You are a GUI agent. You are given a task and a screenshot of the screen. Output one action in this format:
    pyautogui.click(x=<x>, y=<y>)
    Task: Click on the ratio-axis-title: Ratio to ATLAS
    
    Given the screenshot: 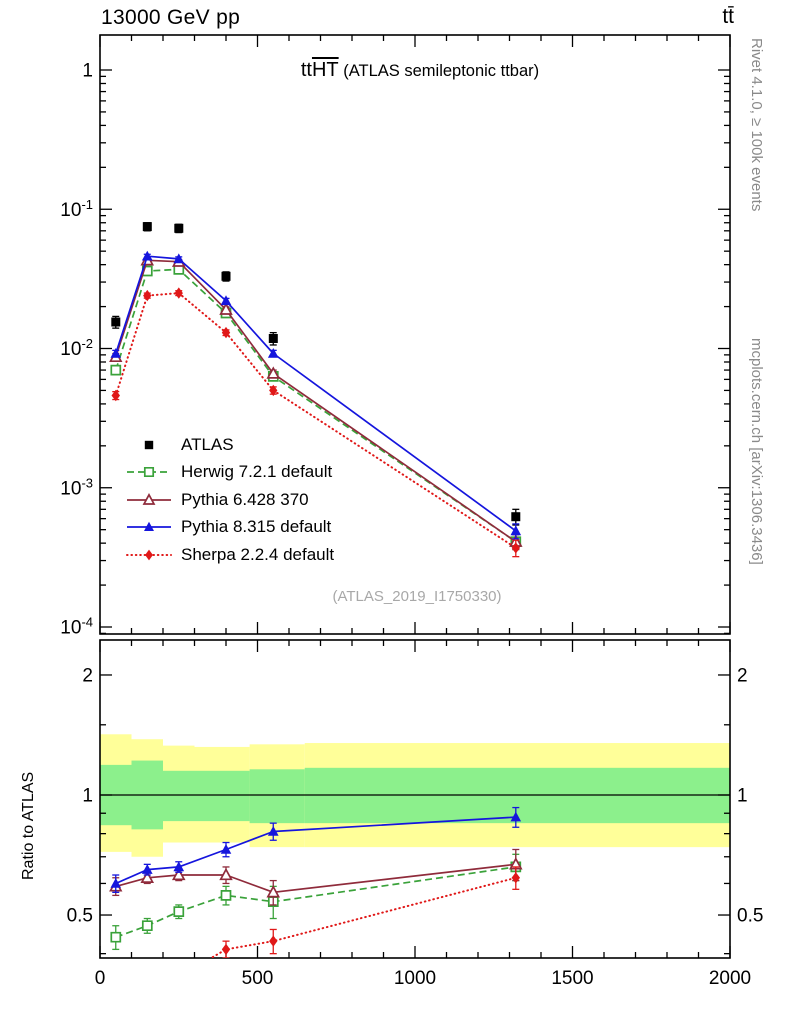 What is the action you would take?
    pyautogui.click(x=28, y=825)
    